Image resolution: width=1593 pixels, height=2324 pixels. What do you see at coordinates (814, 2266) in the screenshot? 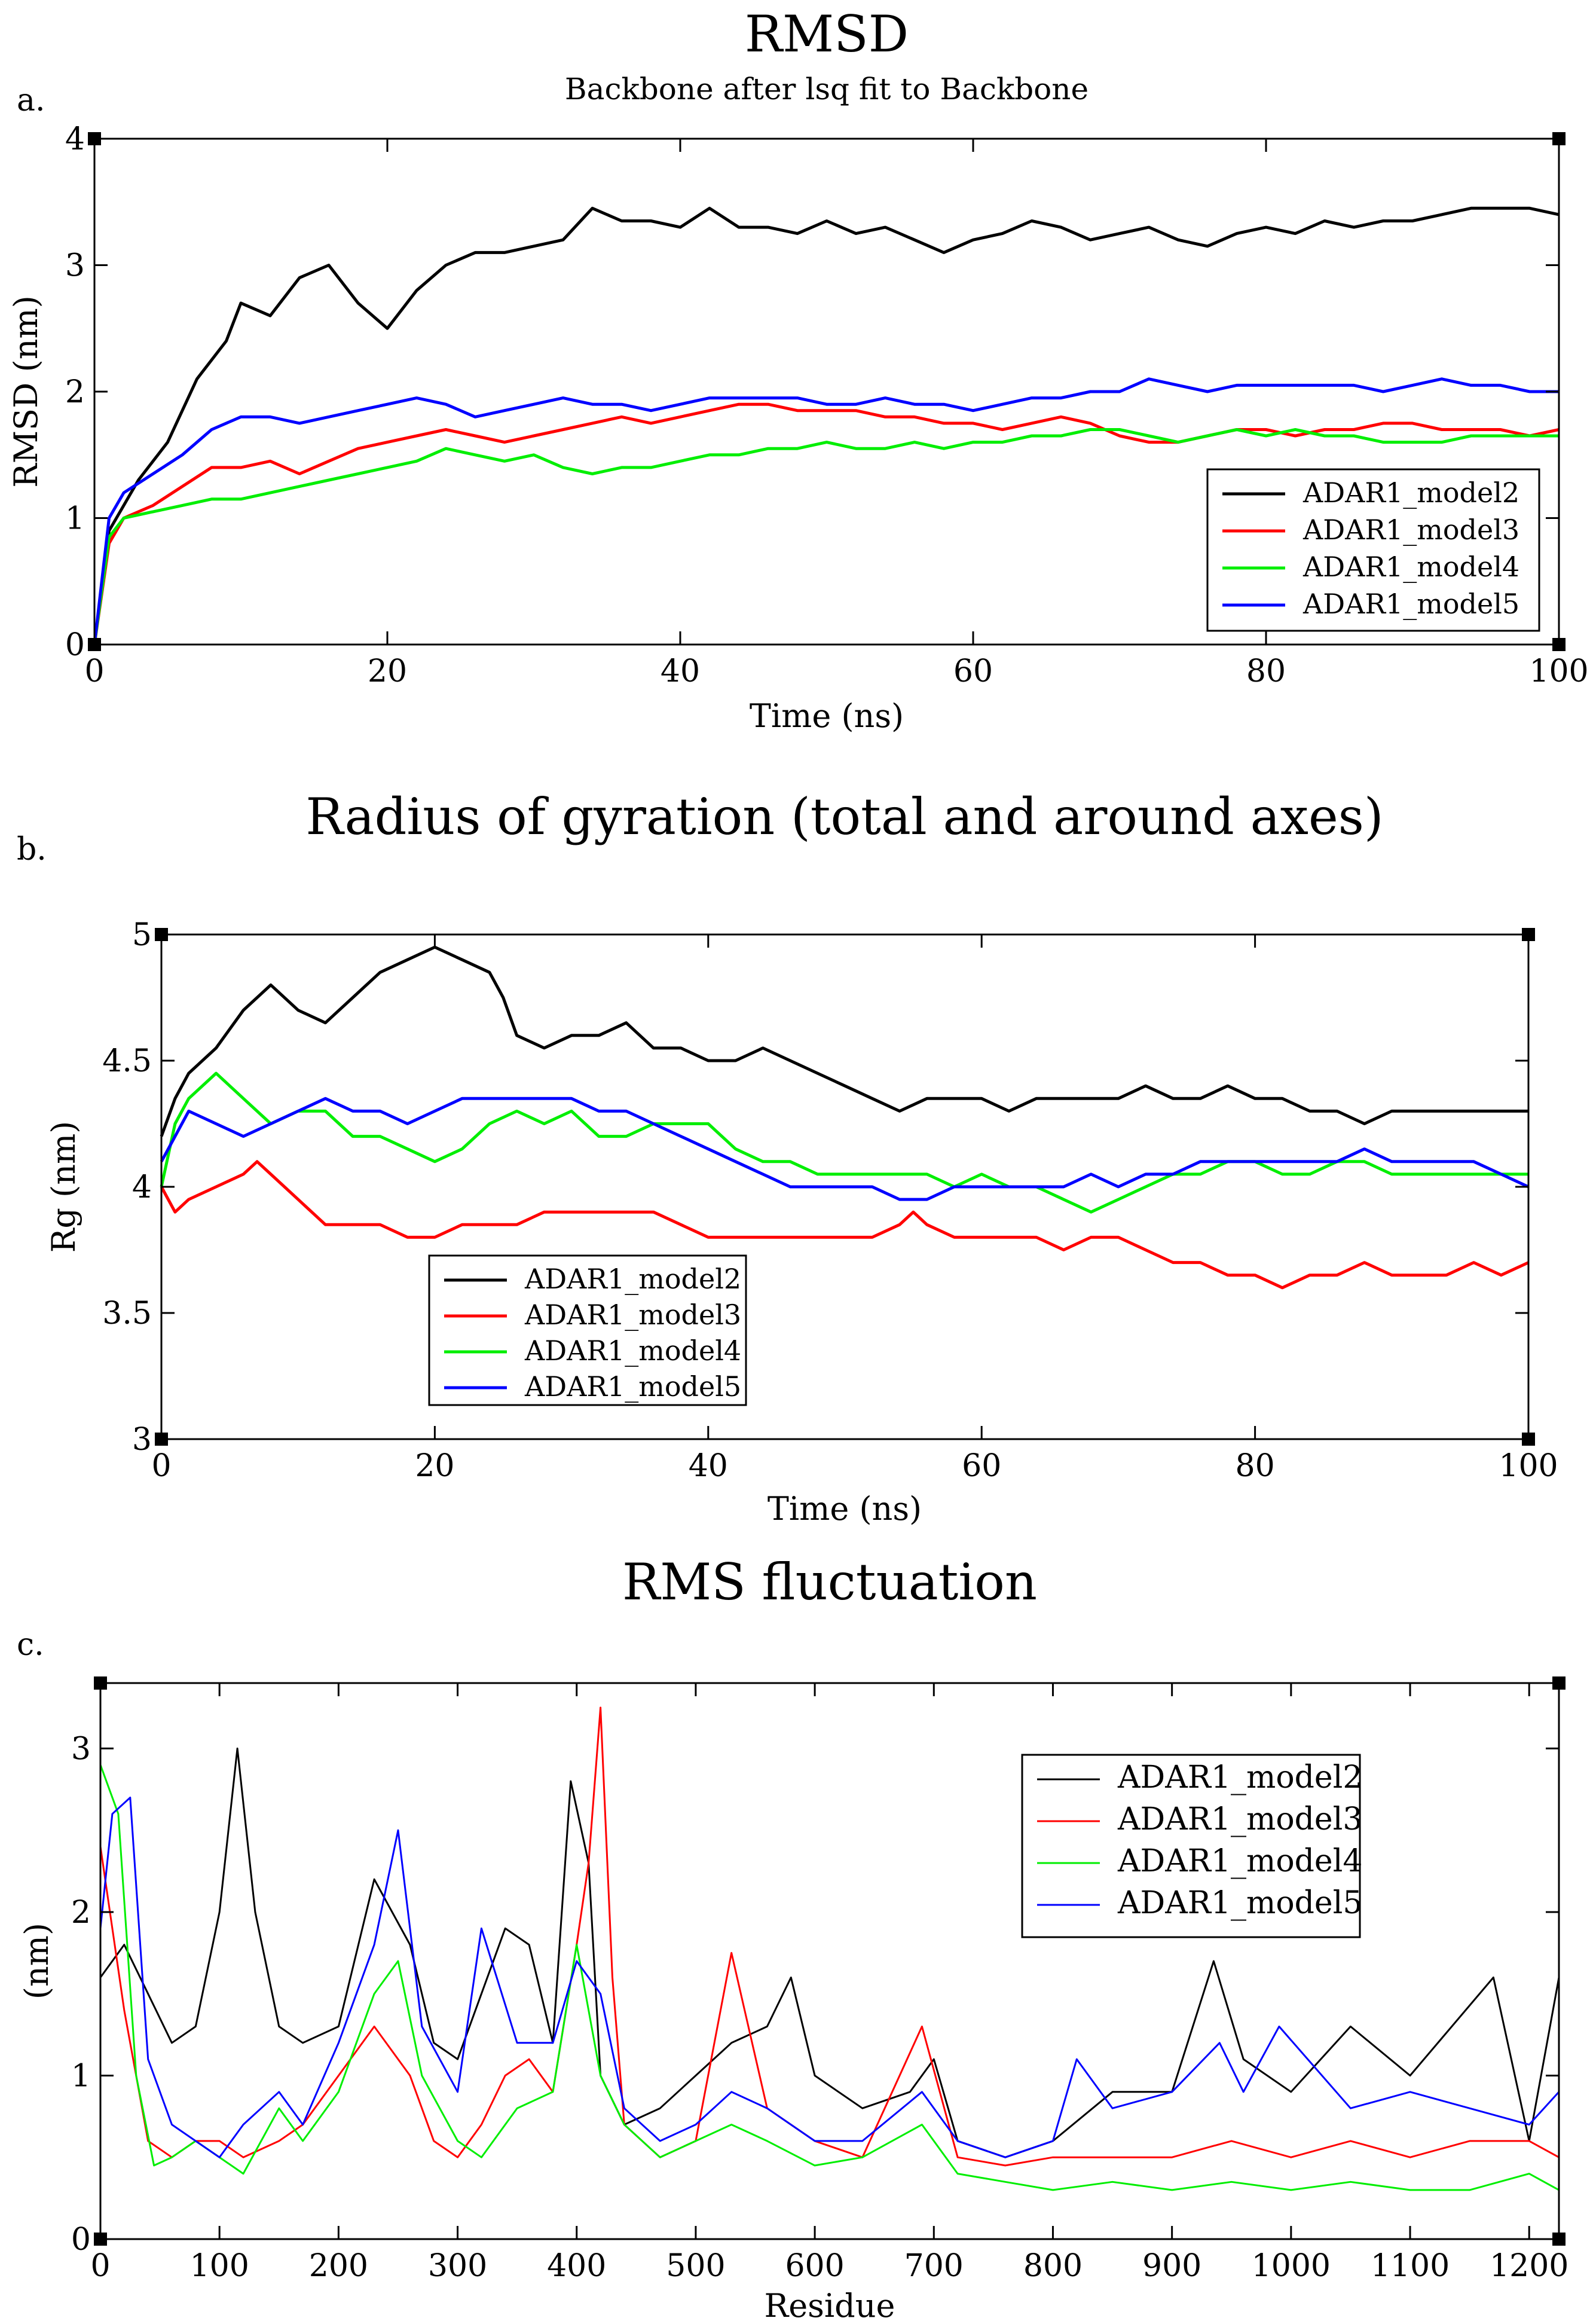
I see `panel-c-x-tick-label: 600` at bounding box center [814, 2266].